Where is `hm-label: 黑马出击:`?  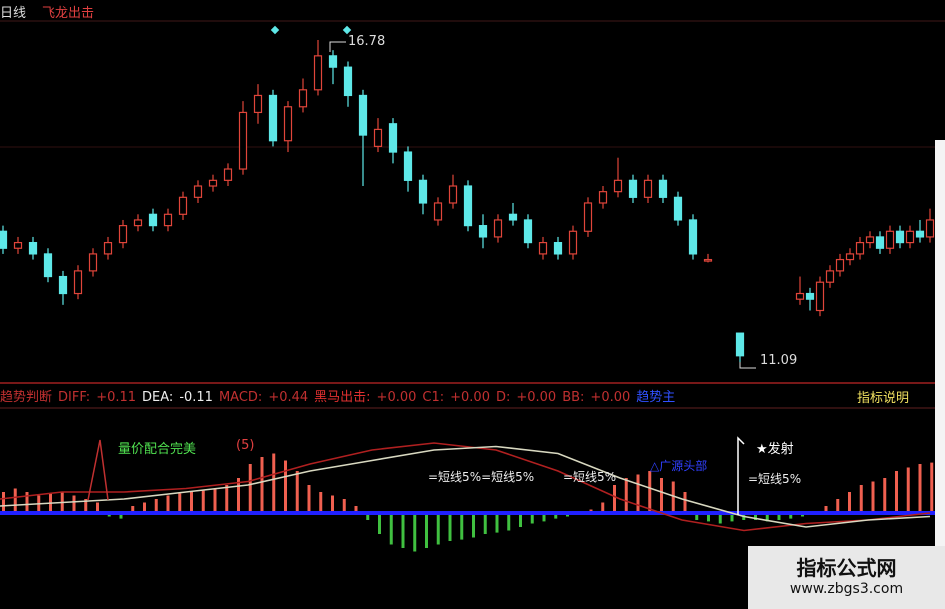
hm-label: 黑马出击: is located at coordinates (342, 397).